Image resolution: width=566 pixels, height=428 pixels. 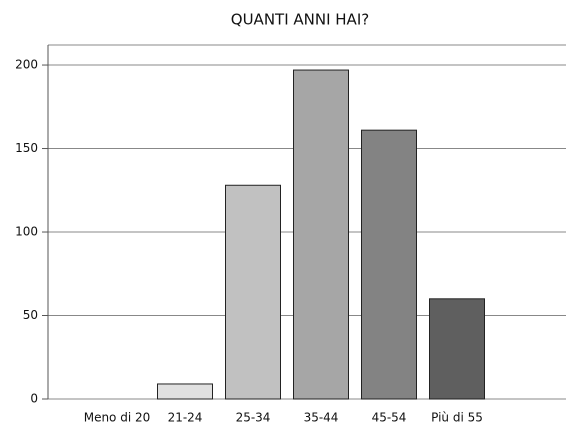 I want to click on y-tick-label: 0, so click(x=34, y=399).